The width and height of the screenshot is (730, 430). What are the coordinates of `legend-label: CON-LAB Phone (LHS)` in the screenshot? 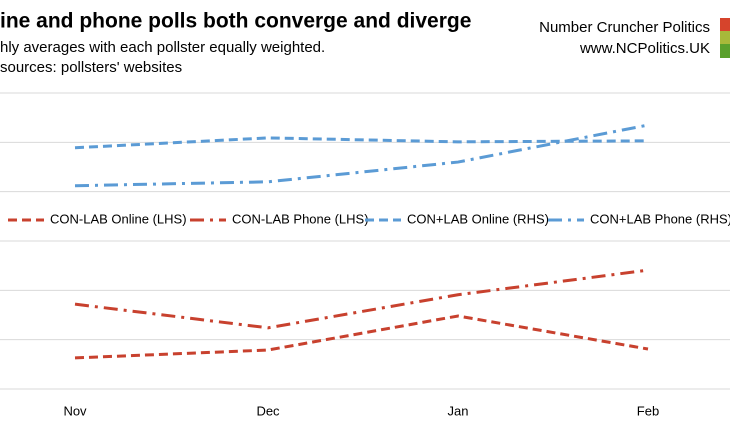 It's located at (300, 218).